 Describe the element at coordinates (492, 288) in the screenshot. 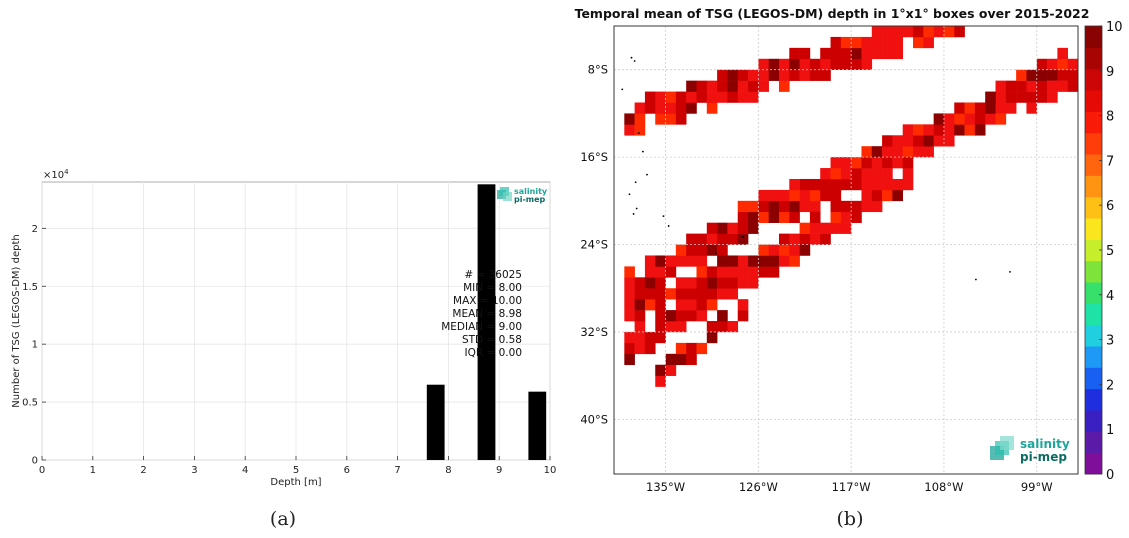

I see `stat-min: MIN = 8.00` at that location.